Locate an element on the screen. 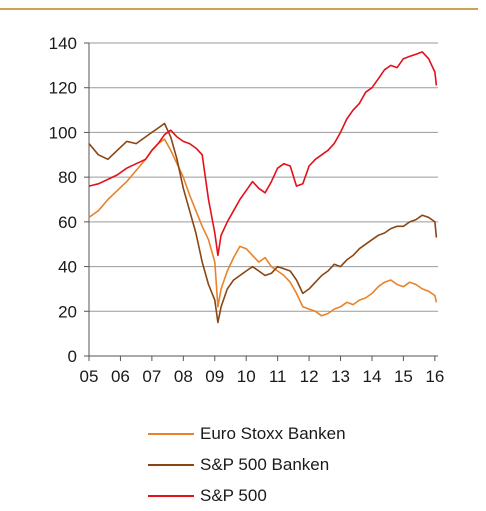  x-tick-label-11: 11 is located at coordinates (278, 376).